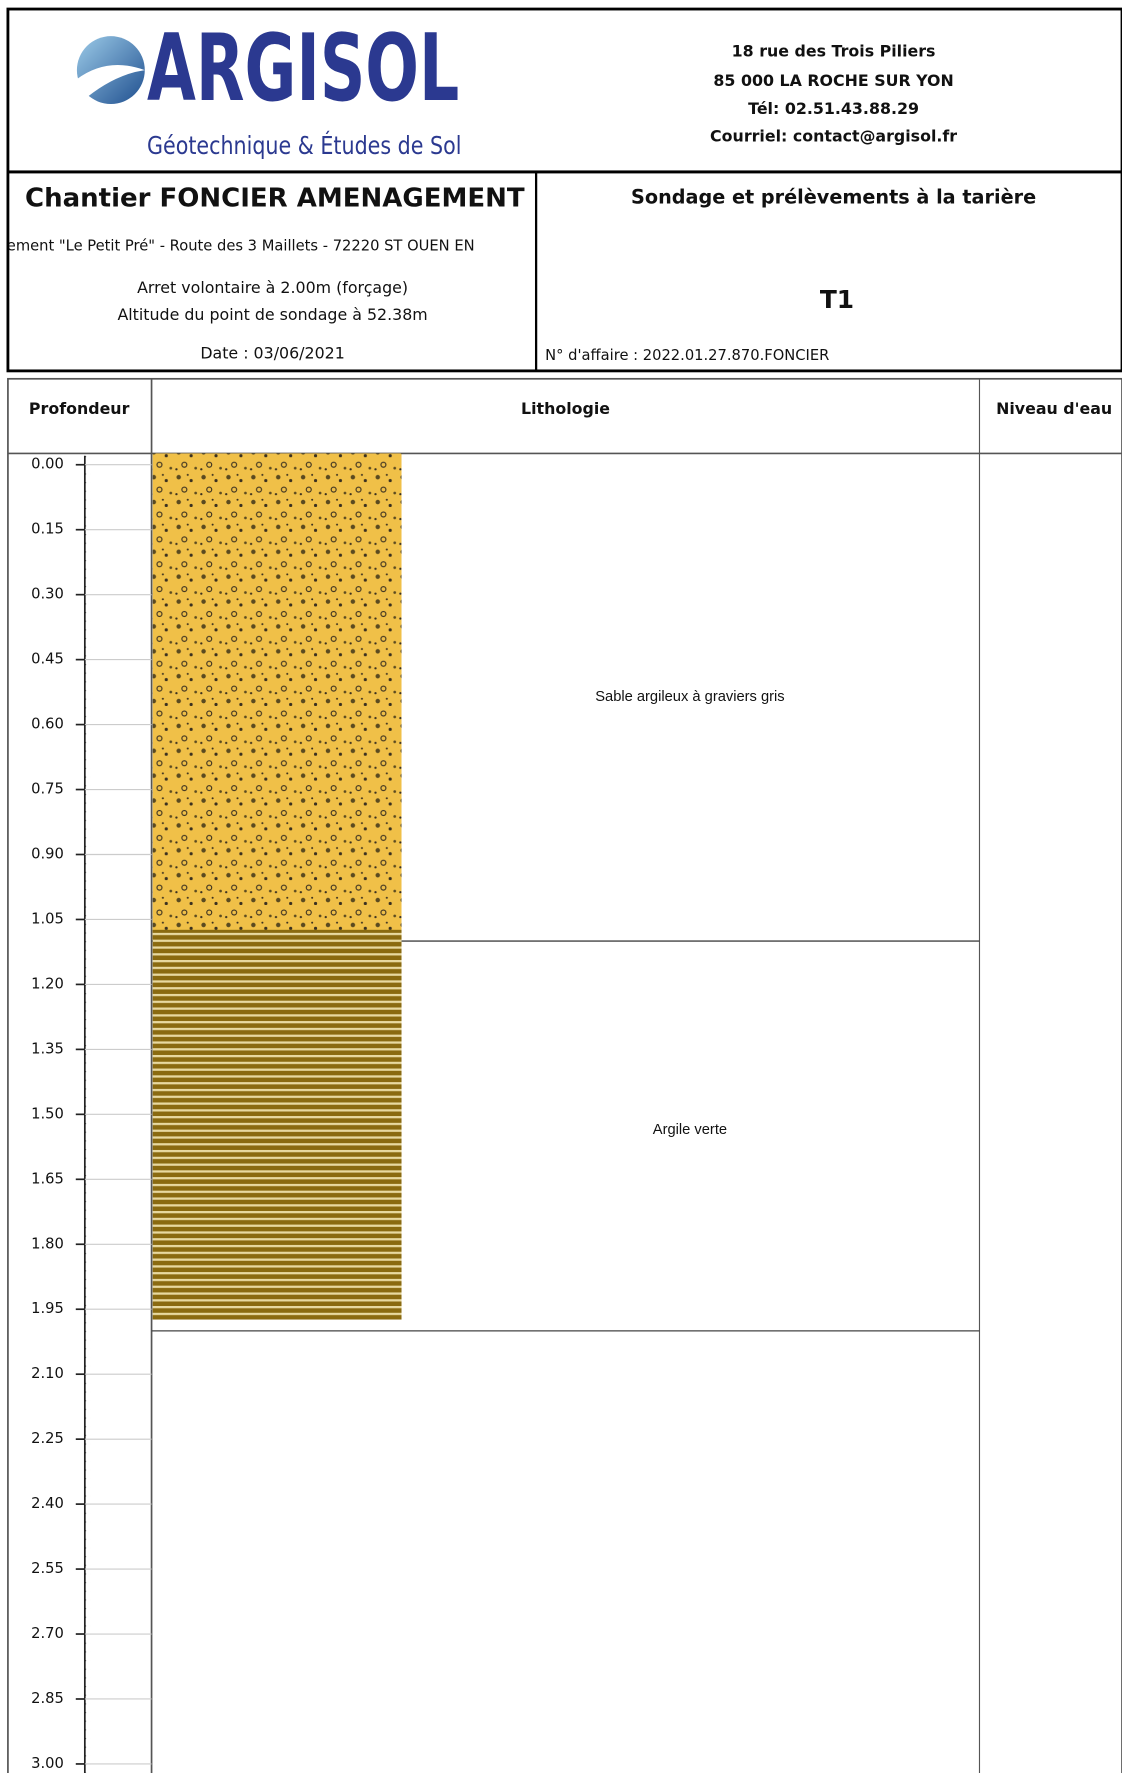 The image size is (1122, 1773). Describe the element at coordinates (304, 145) in the screenshot. I see `logo-tagline: Géotechnique & Études de Sol` at that location.